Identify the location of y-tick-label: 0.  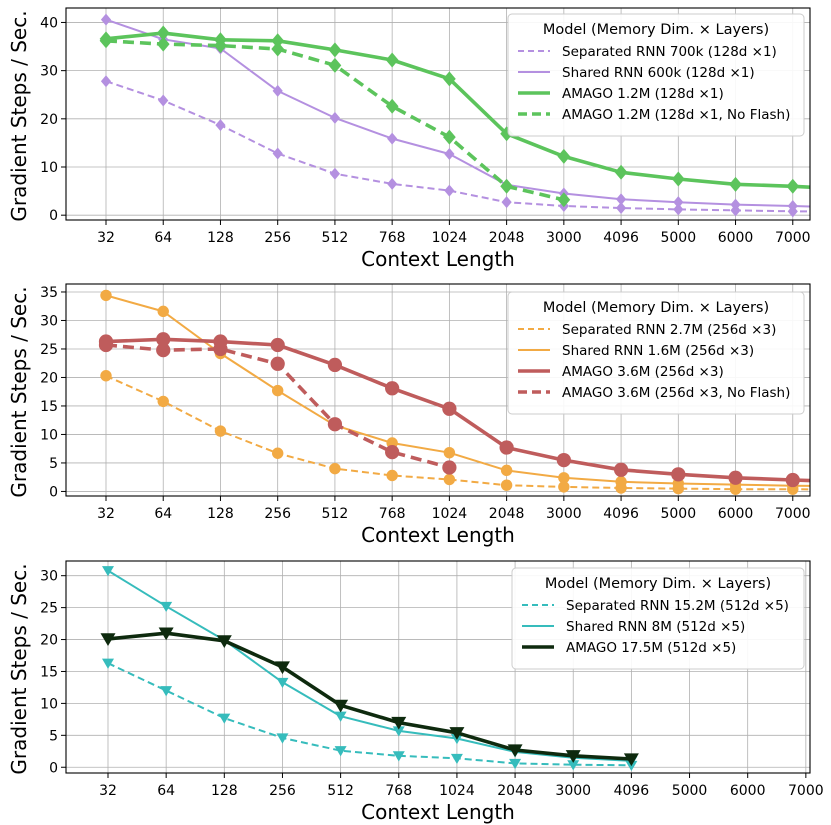
(53, 492).